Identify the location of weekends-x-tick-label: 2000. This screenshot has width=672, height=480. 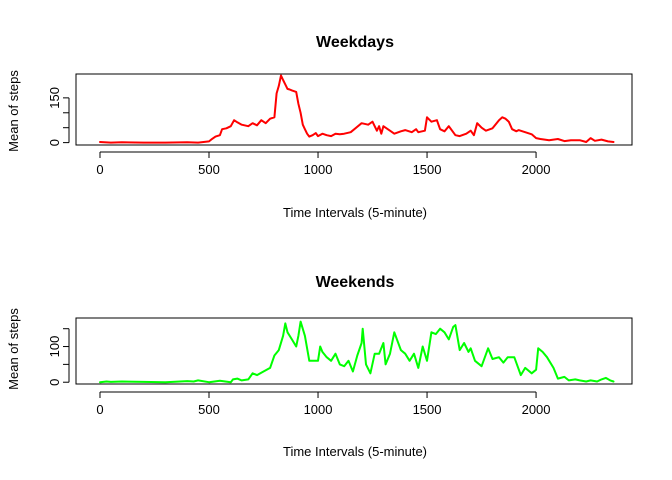
(536, 409).